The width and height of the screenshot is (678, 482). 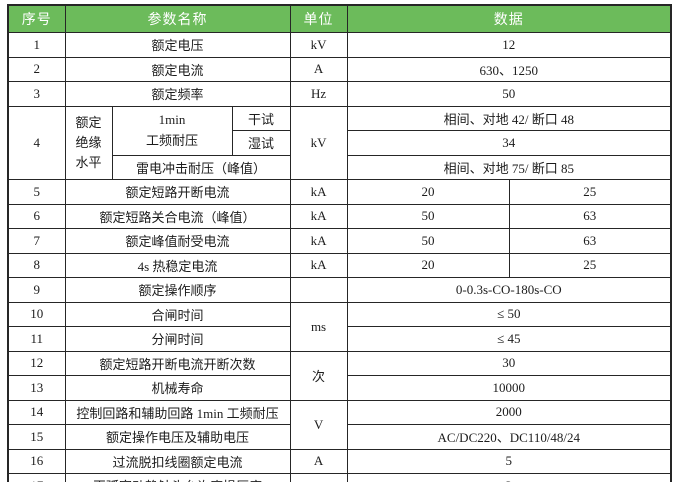 I want to click on table-row: 14 控制回路和辅助回路 1min 工频耐压 V 2000, so click(x=339, y=424).